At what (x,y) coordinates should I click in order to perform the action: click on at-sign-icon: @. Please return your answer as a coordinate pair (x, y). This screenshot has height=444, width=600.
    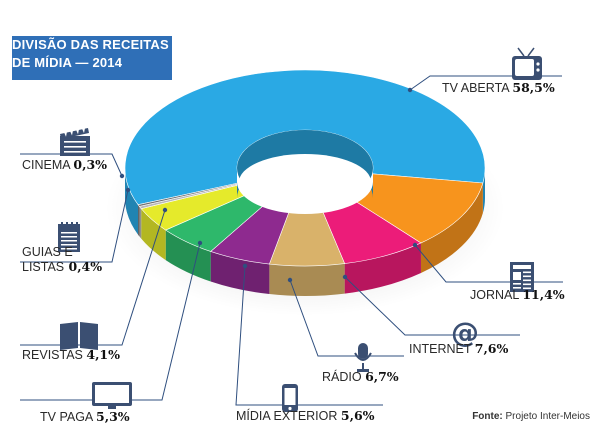
    Looking at the image, I should click on (465, 332).